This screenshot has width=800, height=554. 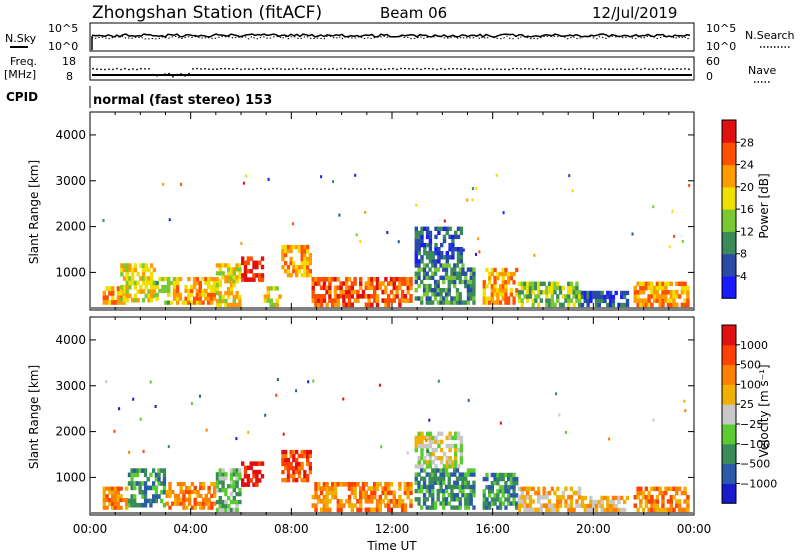 What do you see at coordinates (747, 142) in the screenshot?
I see `power-colorbar-tick-label: 28` at bounding box center [747, 142].